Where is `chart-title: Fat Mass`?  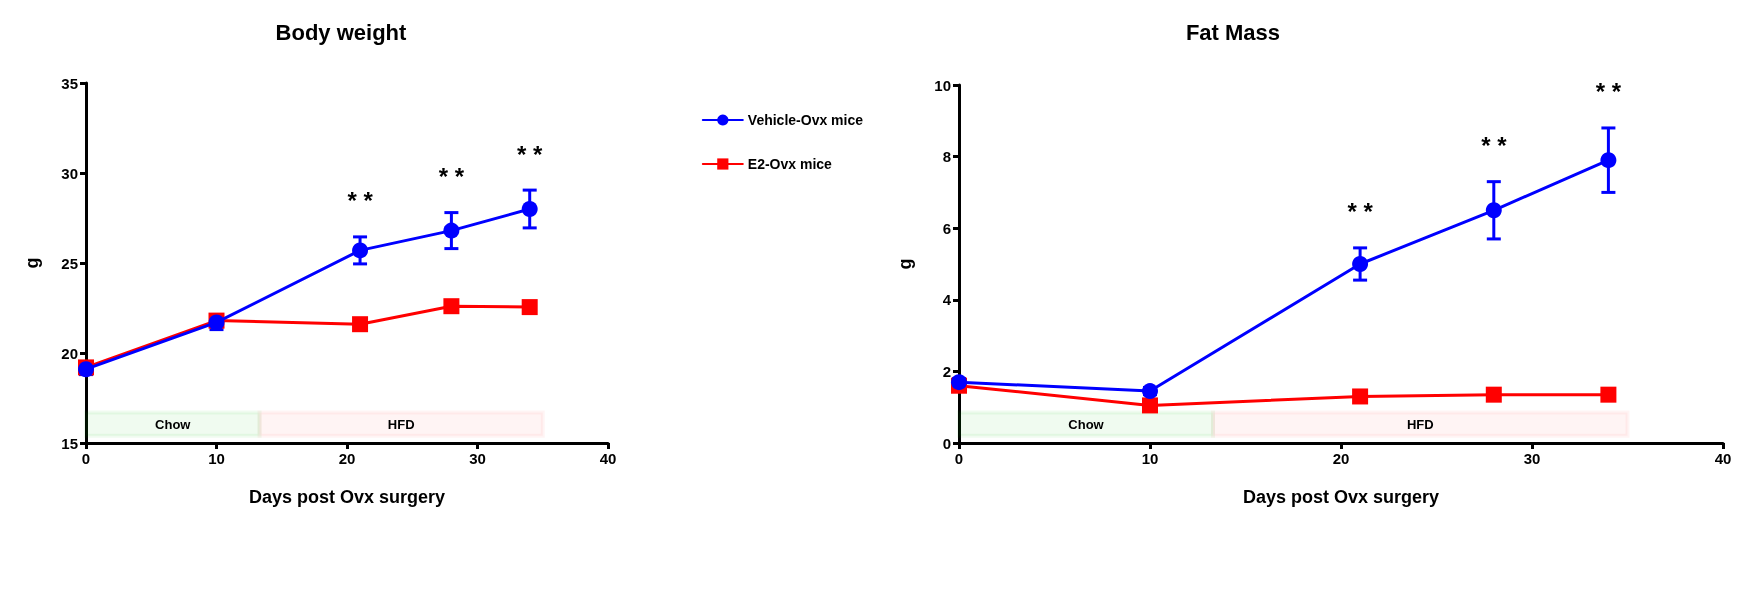
chart-title: Fat Mass is located at coordinates (1233, 32).